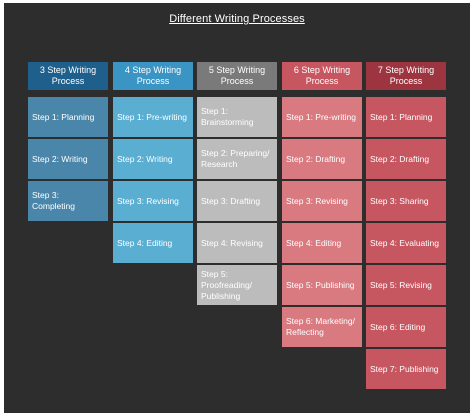 This screenshot has width=474, height=417. Describe the element at coordinates (237, 19) in the screenshot. I see `diagram-title: Different Writing Processes` at that location.